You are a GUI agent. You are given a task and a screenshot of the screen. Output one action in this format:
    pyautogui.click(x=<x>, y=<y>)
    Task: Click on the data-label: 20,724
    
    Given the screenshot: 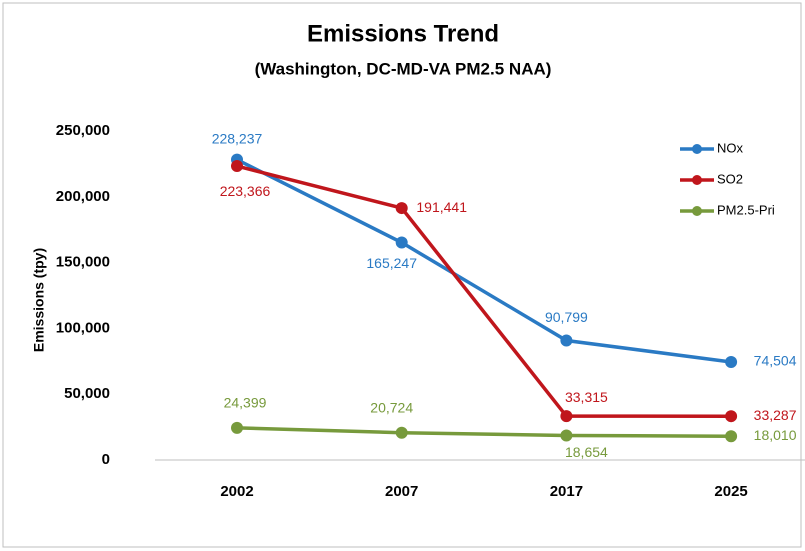 What is the action you would take?
    pyautogui.click(x=391, y=407)
    